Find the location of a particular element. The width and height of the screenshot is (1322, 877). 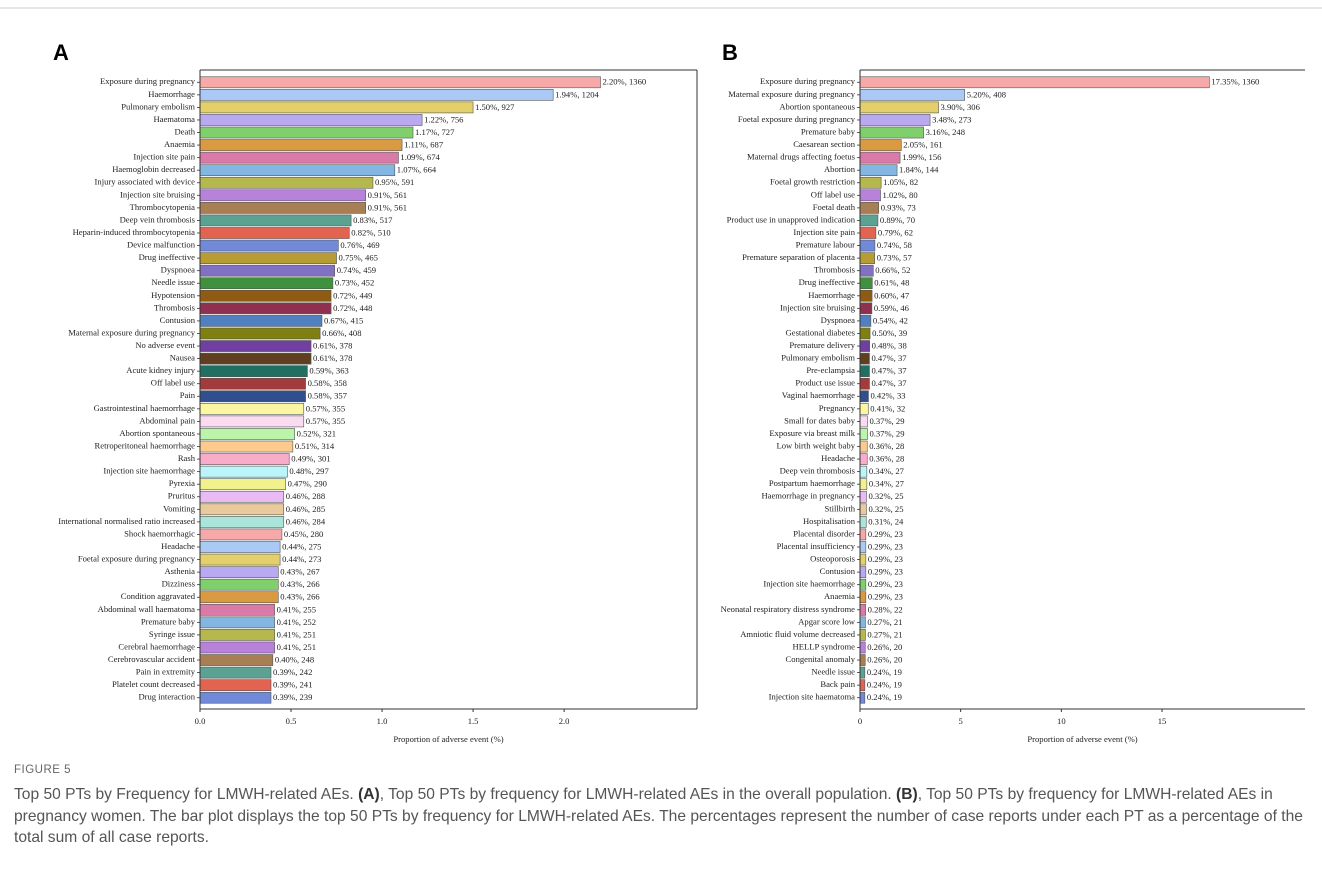

value-label: 0.61%, 48 is located at coordinates (891, 283).